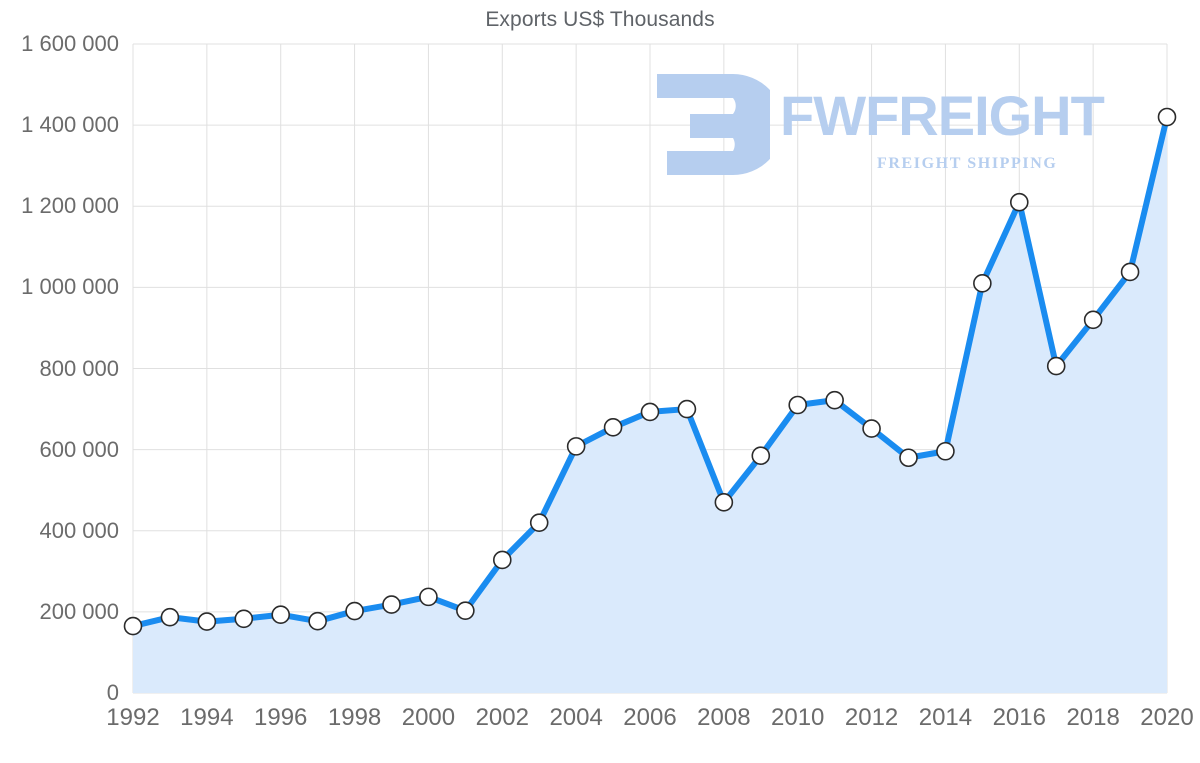  I want to click on x-axis-tick-label: 2018, so click(1093, 717).